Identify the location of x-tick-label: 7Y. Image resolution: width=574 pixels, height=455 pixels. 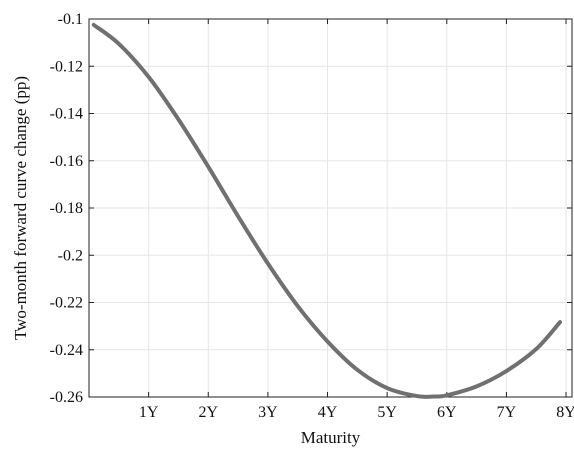
(507, 412).